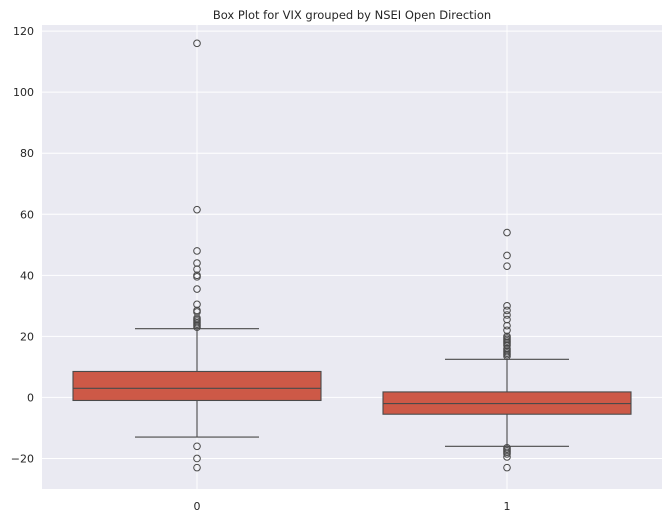 This screenshot has width=672, height=521. Describe the element at coordinates (27, 336) in the screenshot. I see `y-tick-label-20: 20` at that location.